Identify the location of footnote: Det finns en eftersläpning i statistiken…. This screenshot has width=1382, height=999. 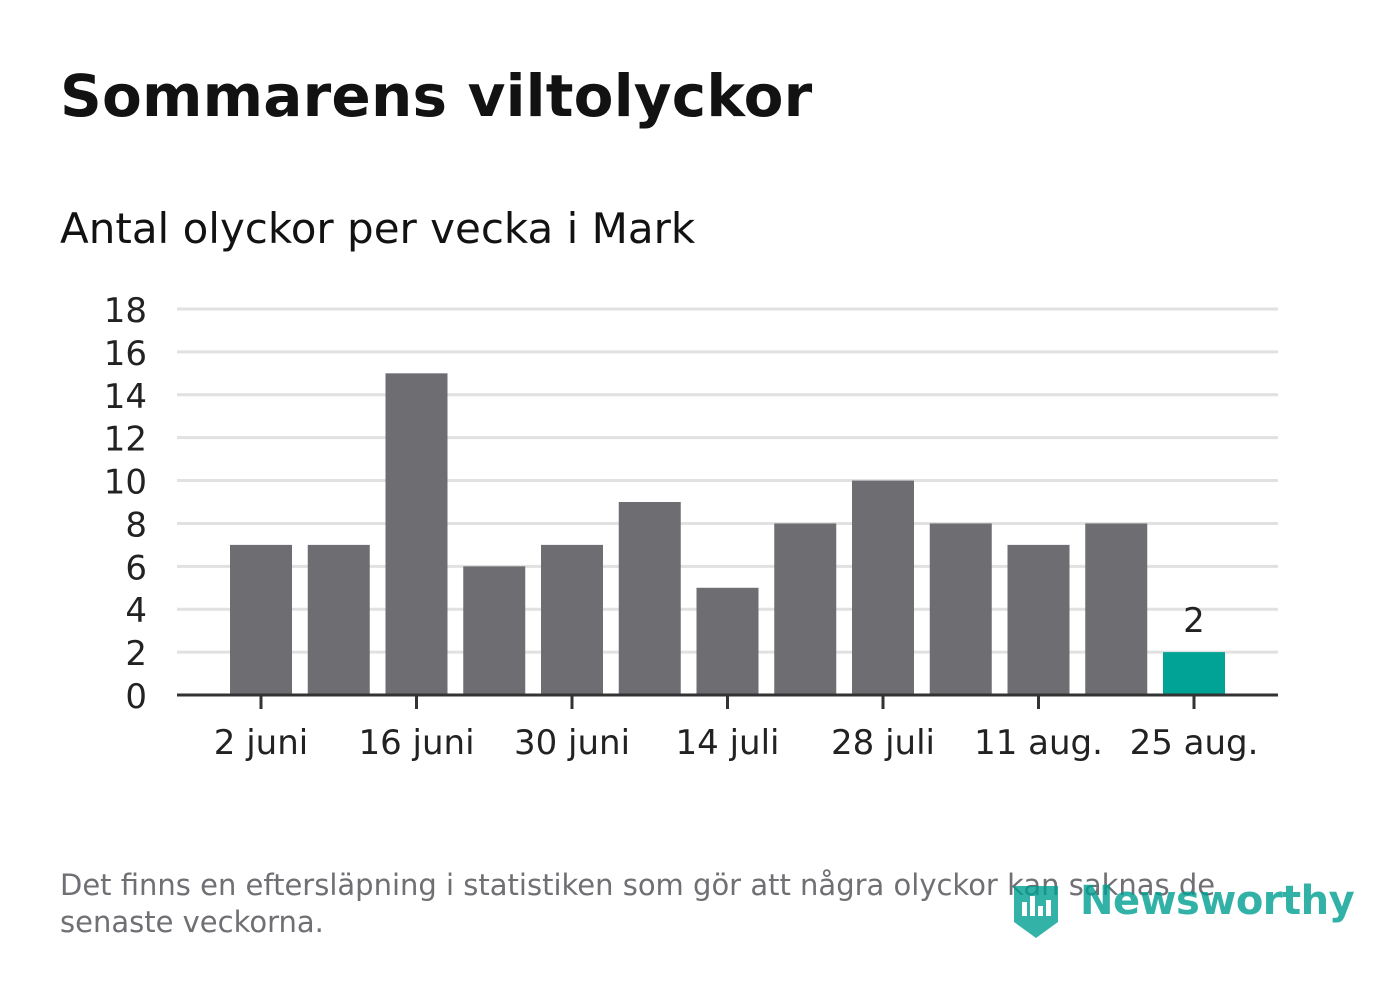
(638, 903).